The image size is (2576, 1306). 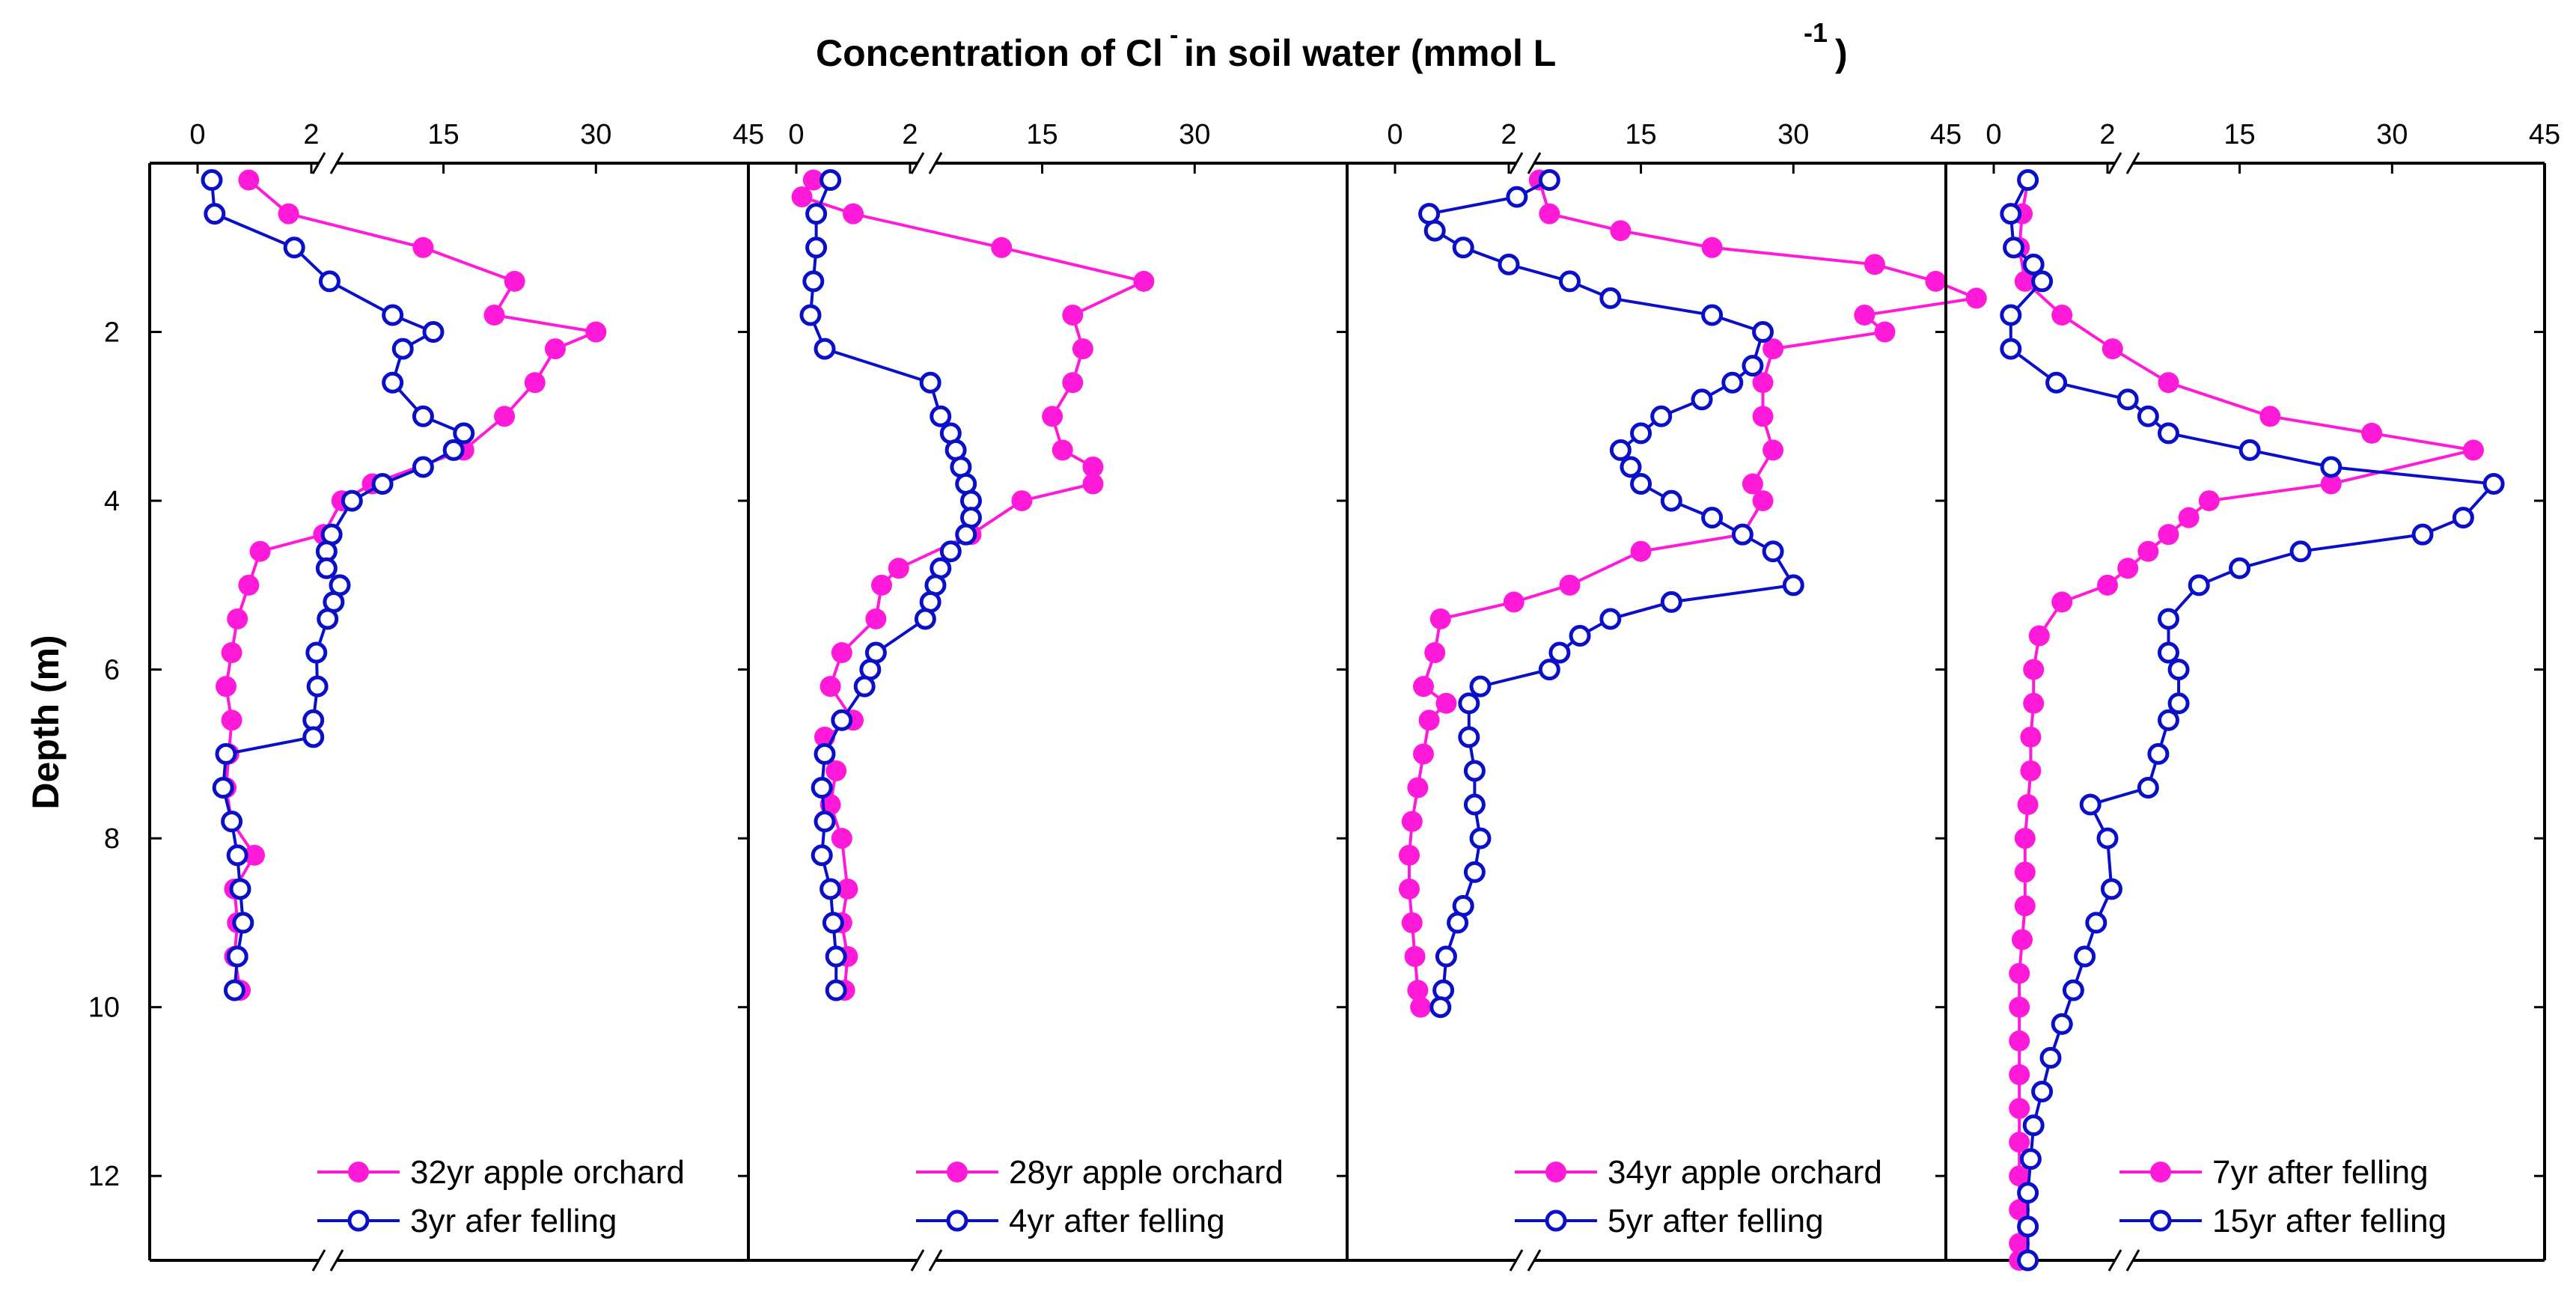 I want to click on chart-title-main: Concentration of Cl, so click(x=990, y=53).